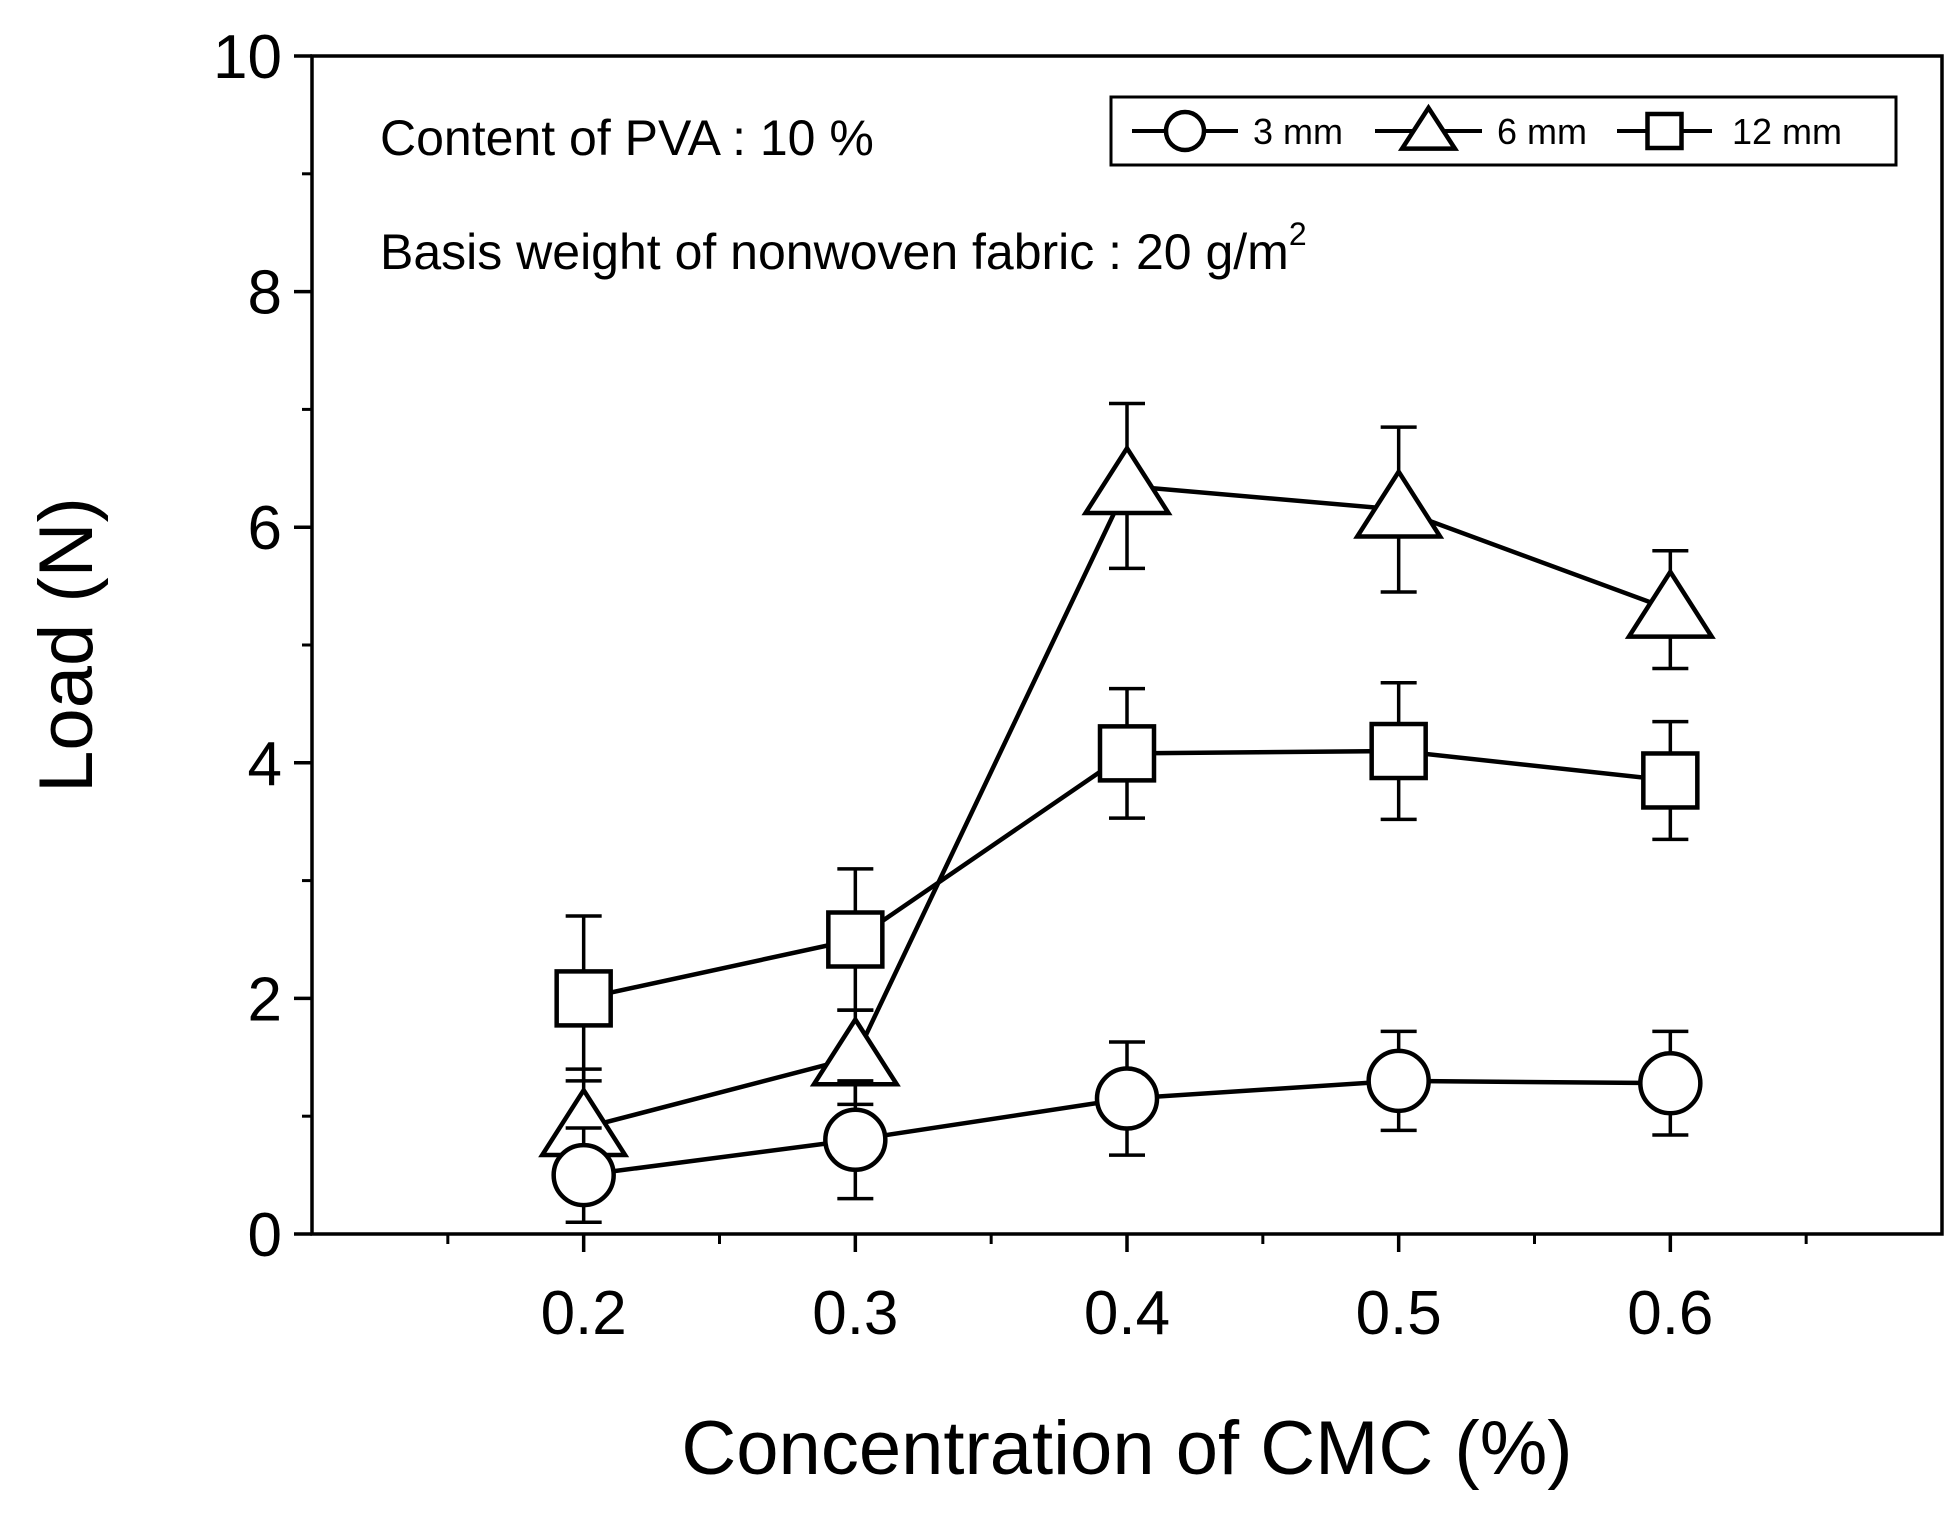  I want to click on data-point-3mm-0.2, so click(583, 1175).